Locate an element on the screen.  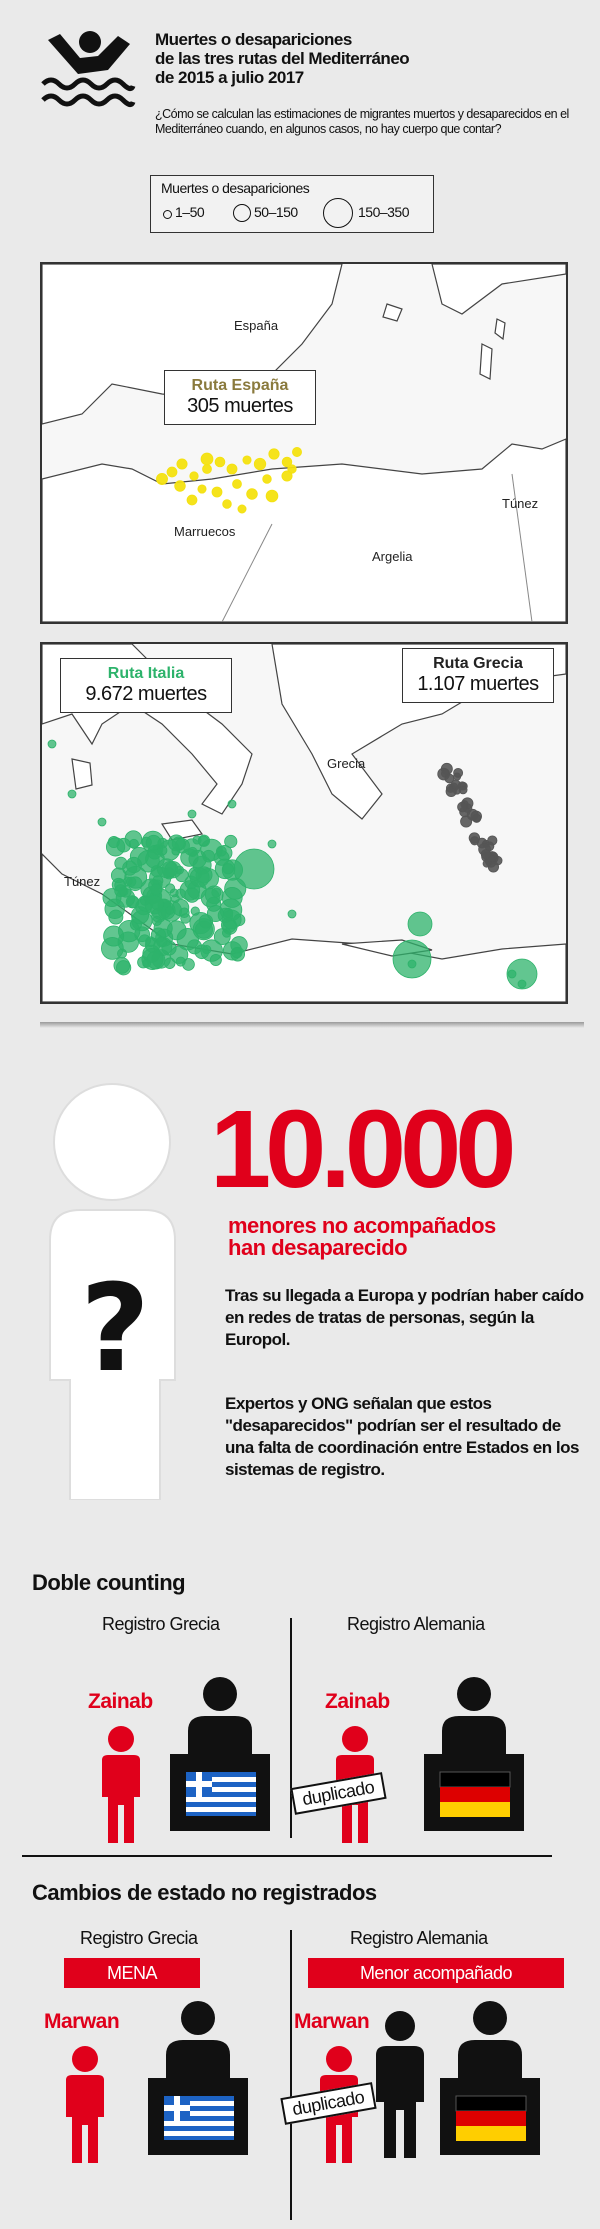
map-shadow is located at coordinates (312, 1025).